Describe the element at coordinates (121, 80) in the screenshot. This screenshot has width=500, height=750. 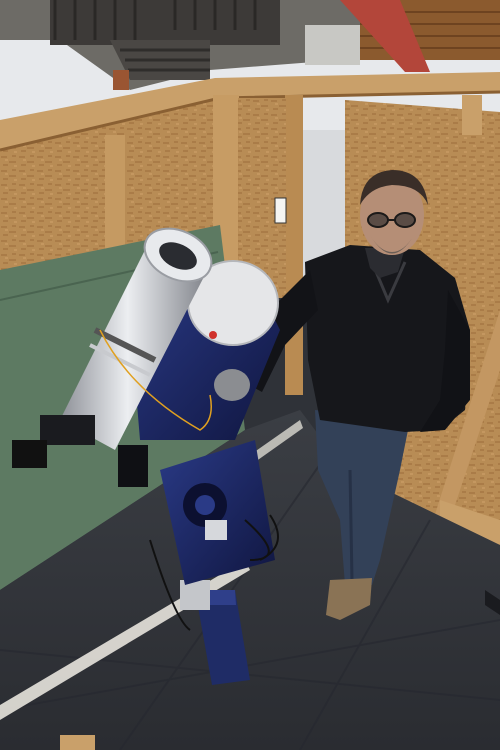
I see `flower-pot` at that location.